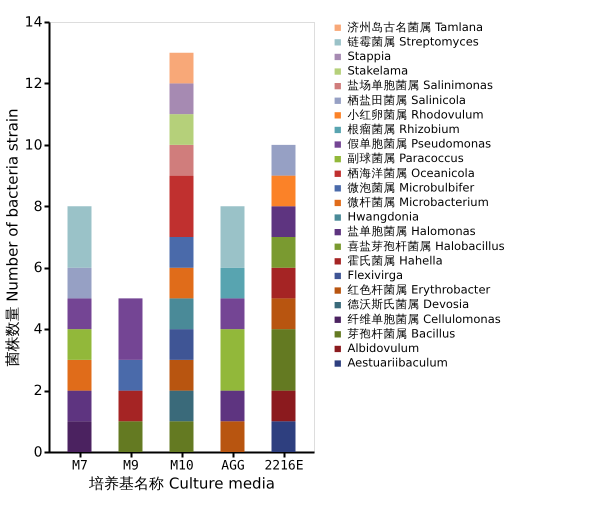 This screenshot has height=508, width=589. What do you see at coordinates (284, 466) in the screenshot?
I see `x-tick-label: 2216E` at bounding box center [284, 466].